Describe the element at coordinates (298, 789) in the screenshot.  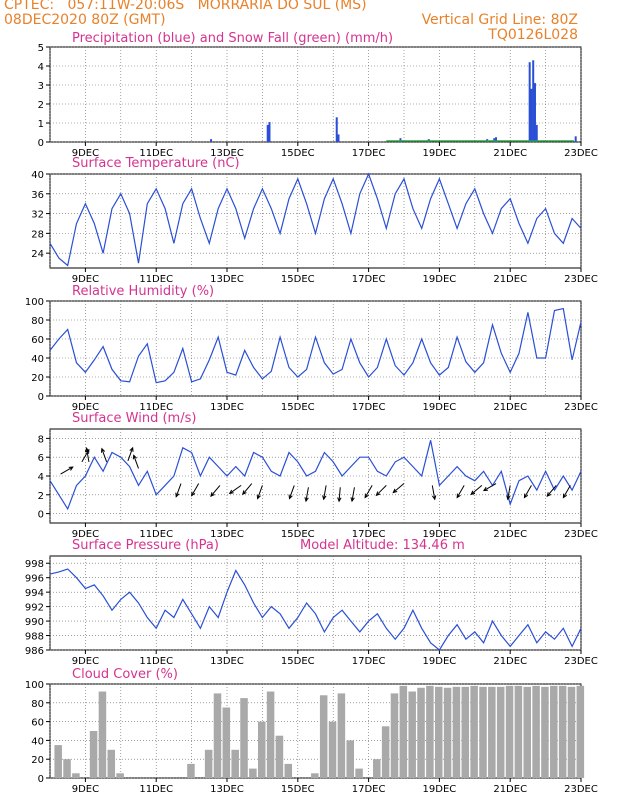
I see `cloud-xtick-label: 15DEC` at that location.